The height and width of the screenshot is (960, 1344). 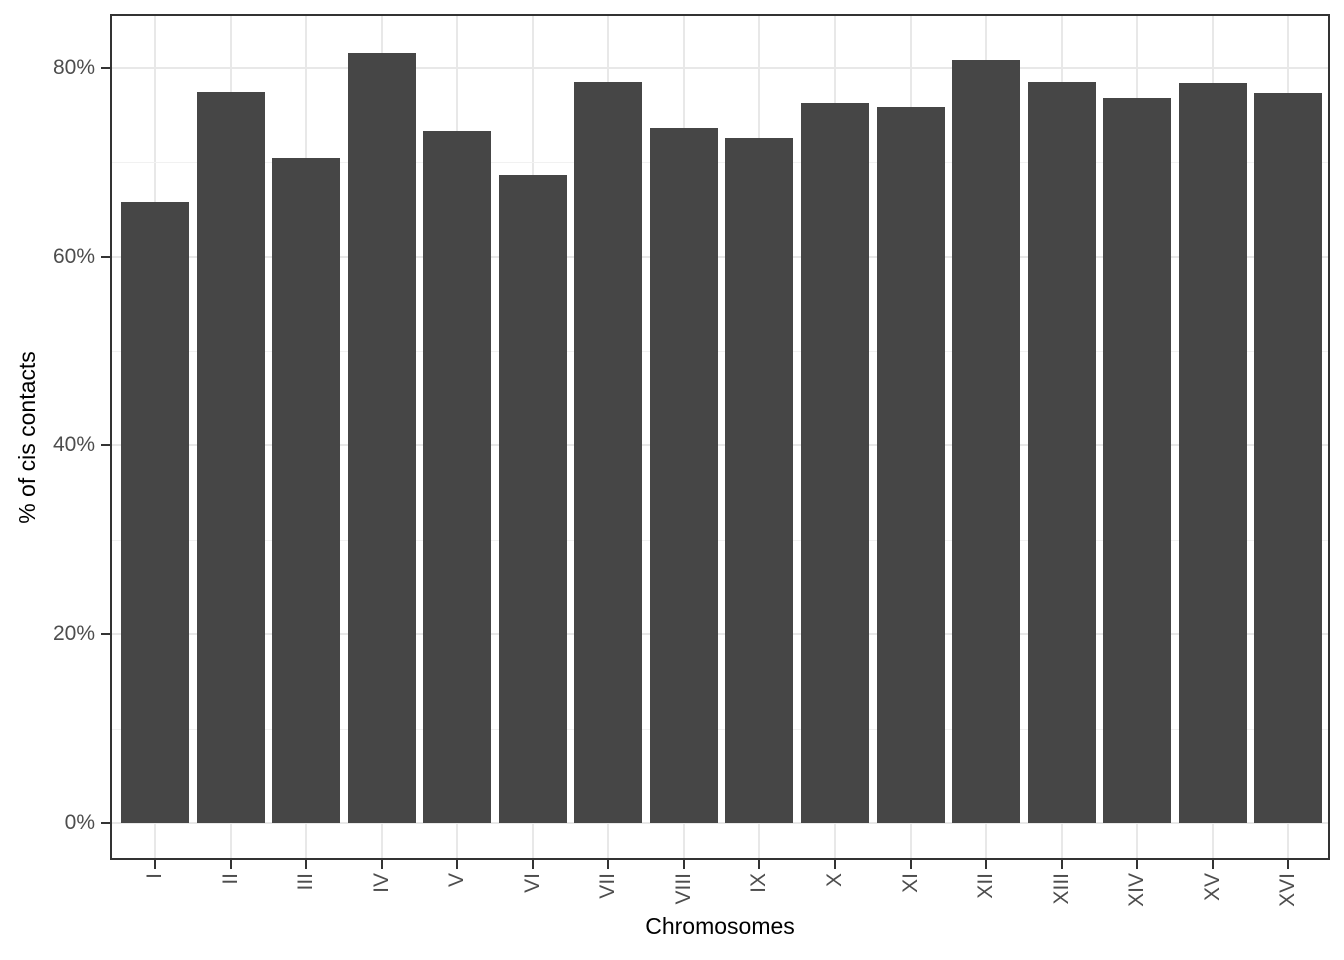 What do you see at coordinates (910, 864) in the screenshot?
I see `x-tick-xi` at bounding box center [910, 864].